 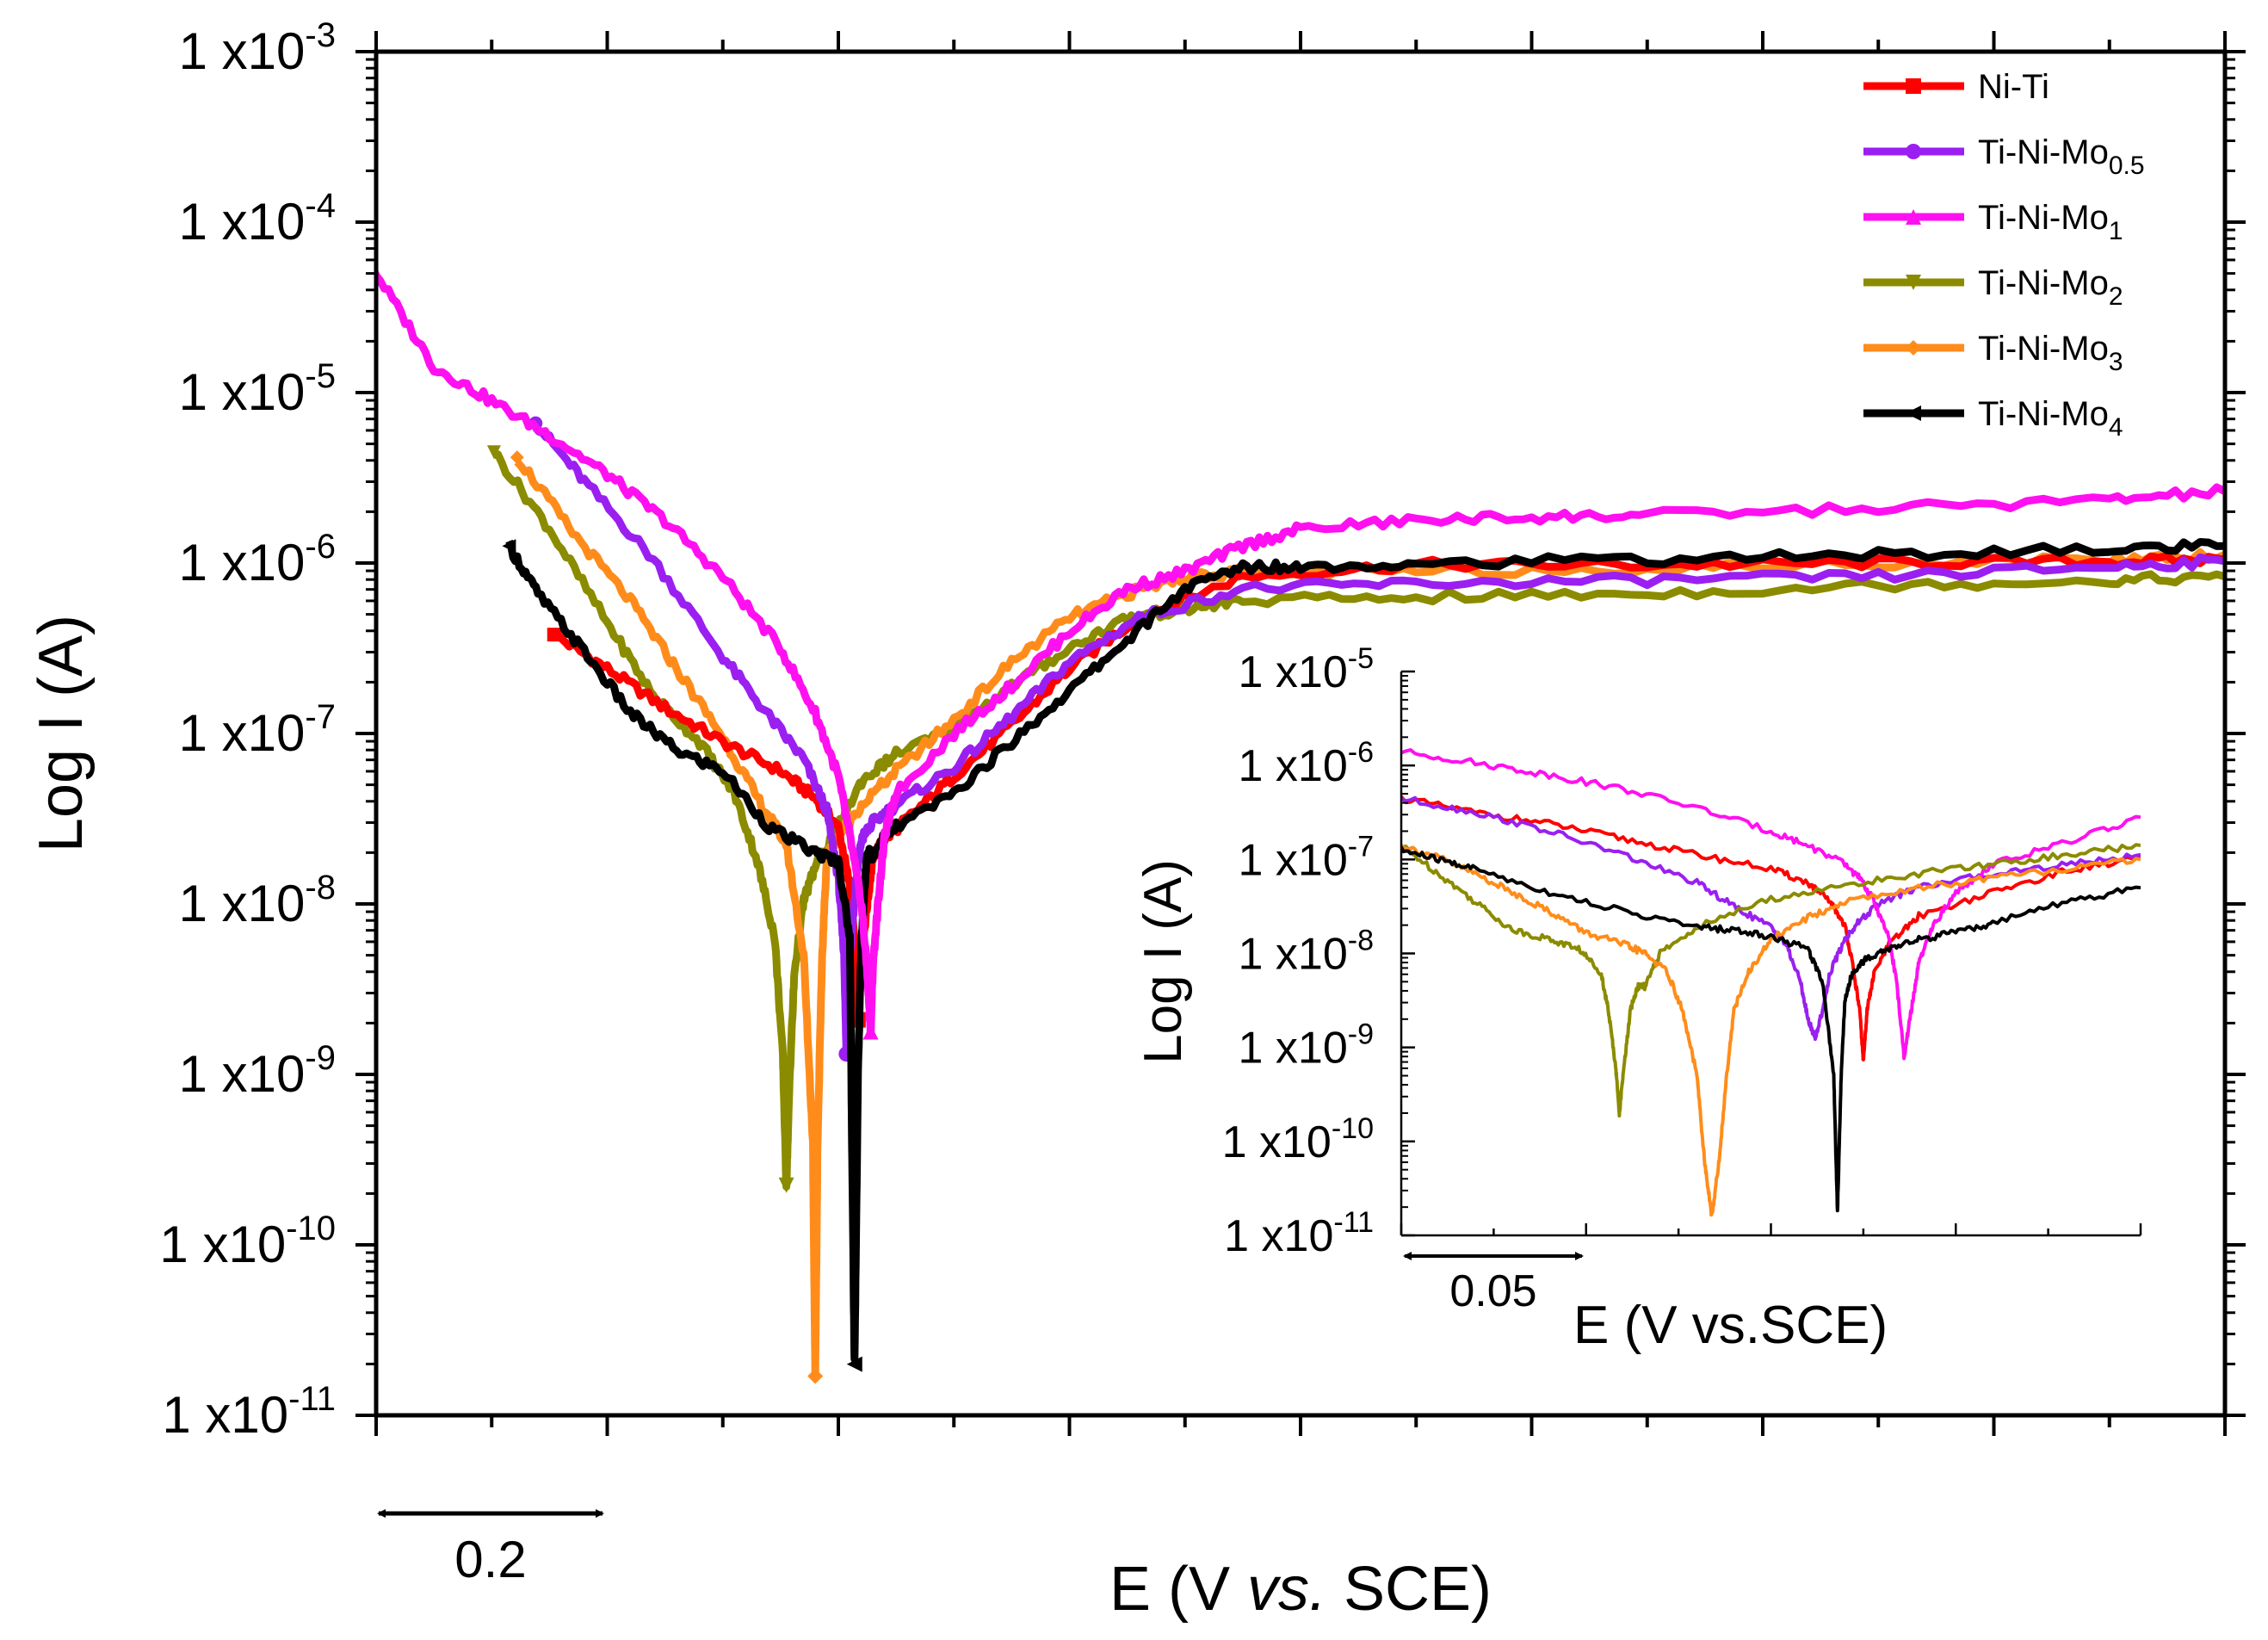 I want to click on main-y-tick-label: 1 x10⁻¹¹, so click(x=249, y=1412).